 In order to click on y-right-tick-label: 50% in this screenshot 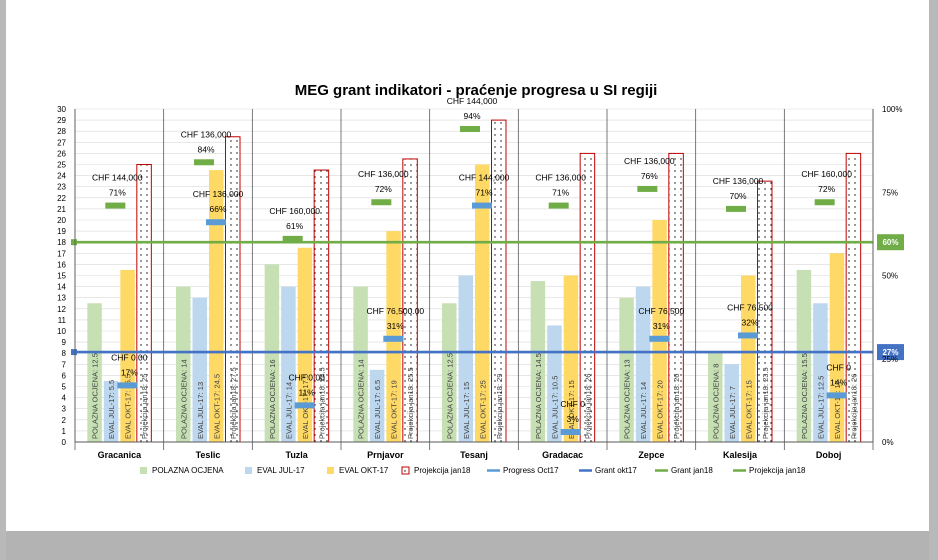, I will do `click(890, 276)`.